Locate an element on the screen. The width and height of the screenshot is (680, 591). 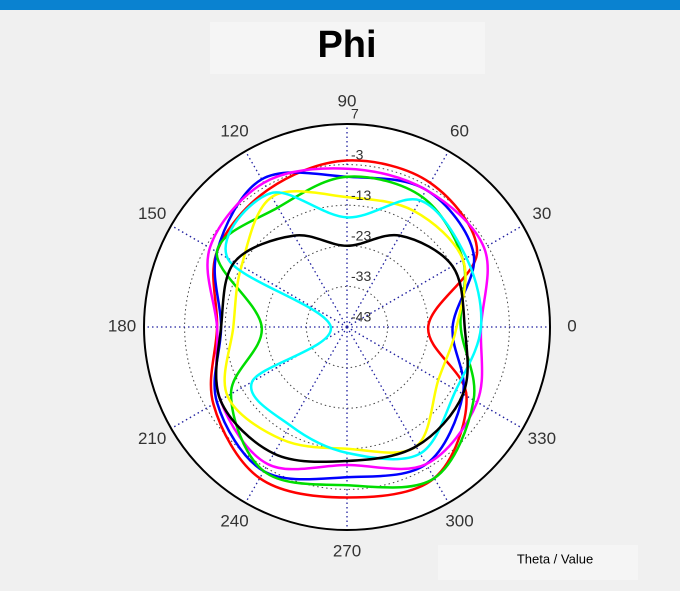
axis-label: Theta / Value is located at coordinates (555, 558).